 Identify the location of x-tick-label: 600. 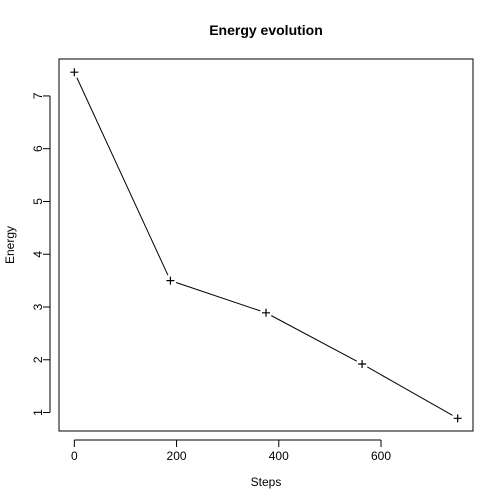
(381, 456).